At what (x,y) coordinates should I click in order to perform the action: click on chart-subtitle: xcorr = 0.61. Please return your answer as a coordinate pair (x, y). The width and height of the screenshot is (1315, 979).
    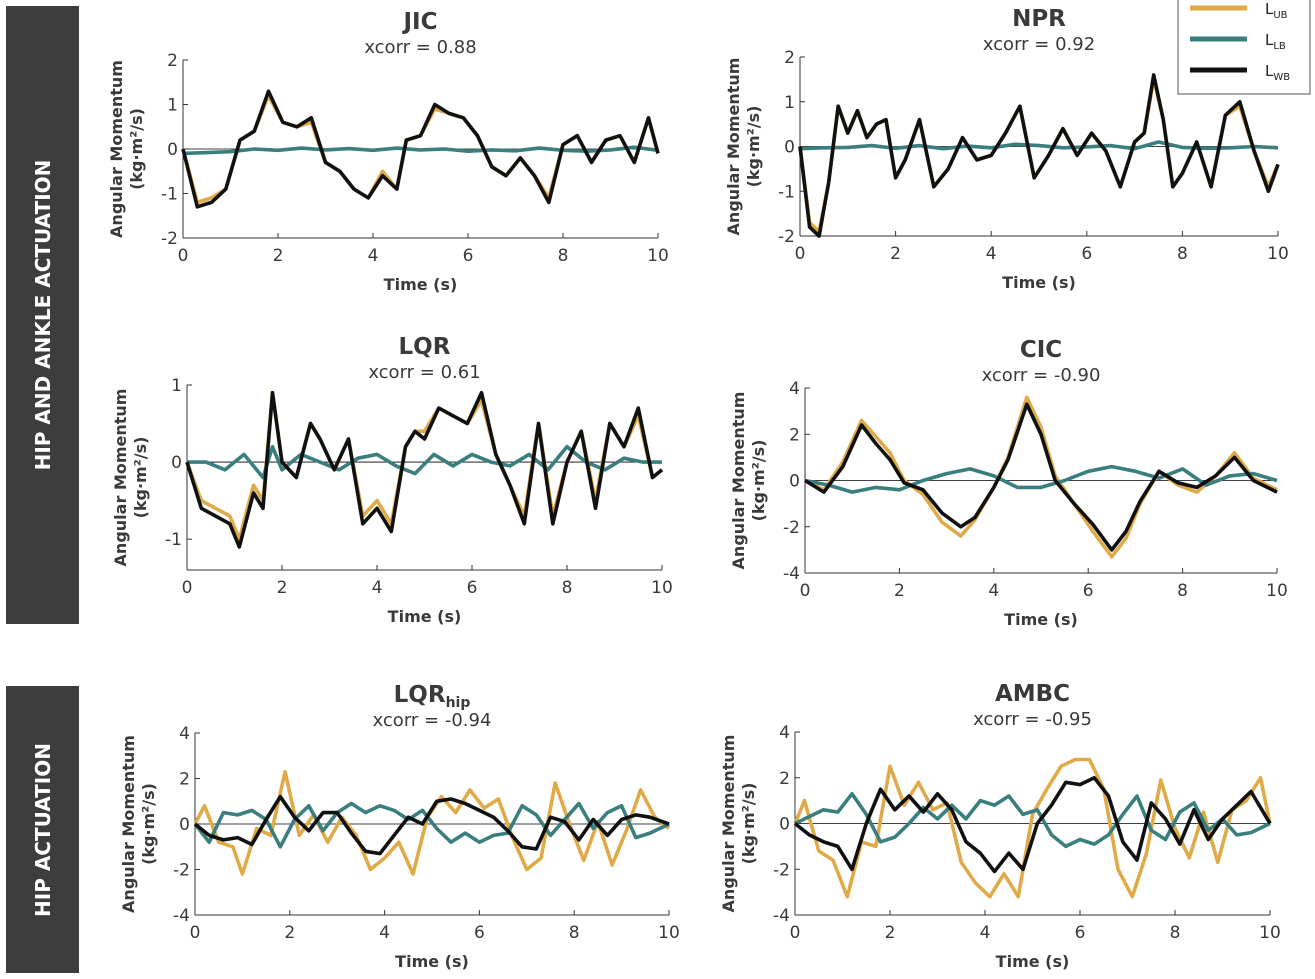
    Looking at the image, I should click on (424, 372).